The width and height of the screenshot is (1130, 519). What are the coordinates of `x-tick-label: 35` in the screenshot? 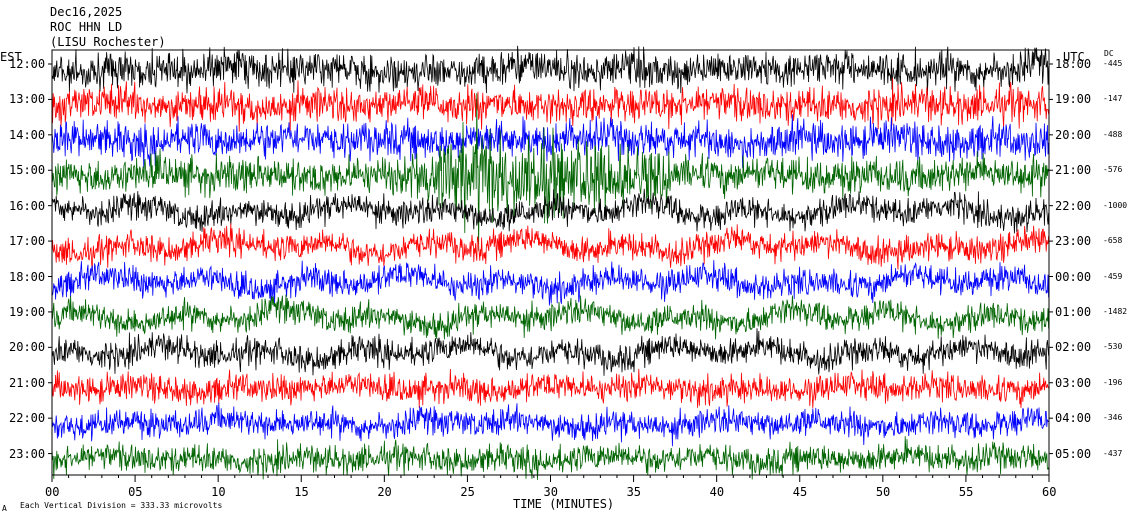 It's located at (634, 492).